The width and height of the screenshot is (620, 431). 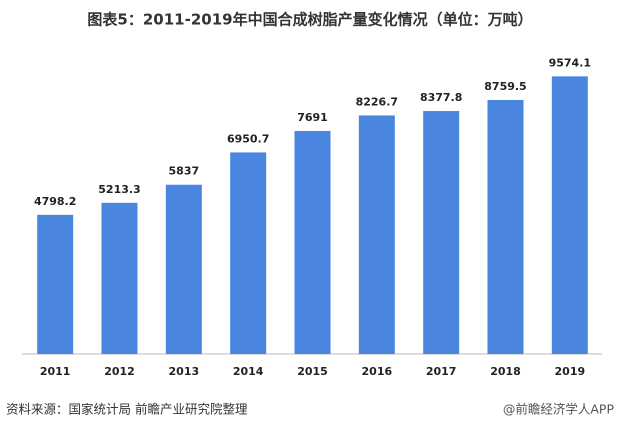 What do you see at coordinates (184, 371) in the screenshot?
I see `x-tick-label: 2013` at bounding box center [184, 371].